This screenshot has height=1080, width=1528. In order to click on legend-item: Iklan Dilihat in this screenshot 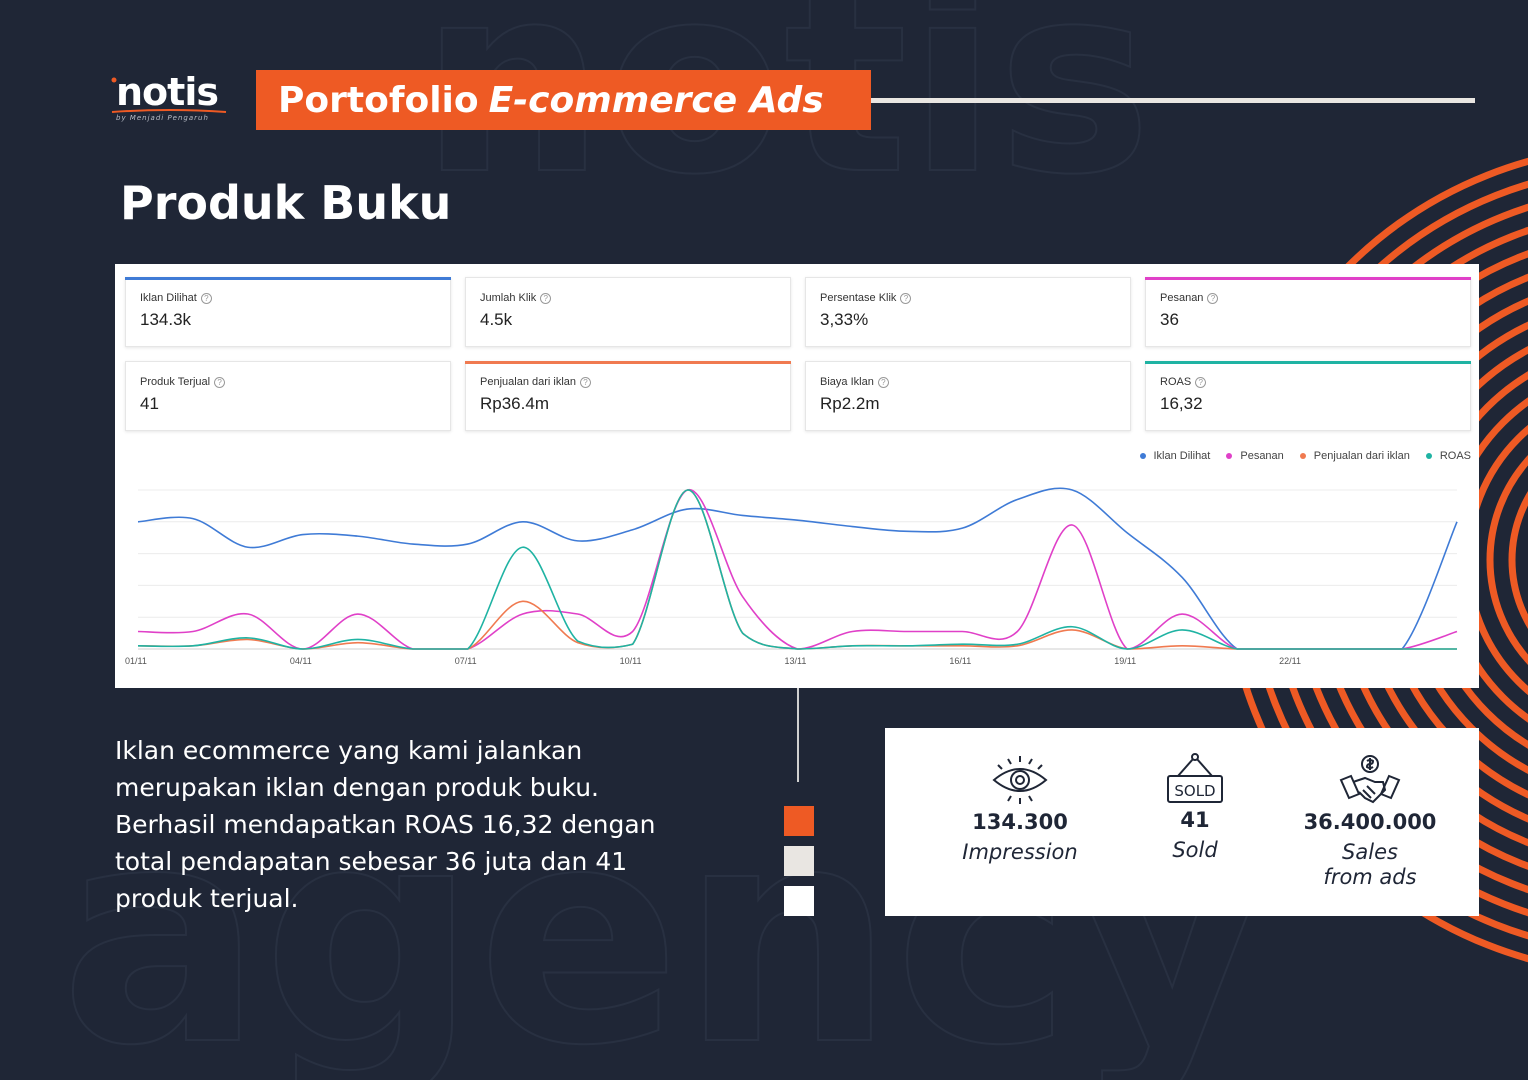, I will do `click(1175, 456)`.